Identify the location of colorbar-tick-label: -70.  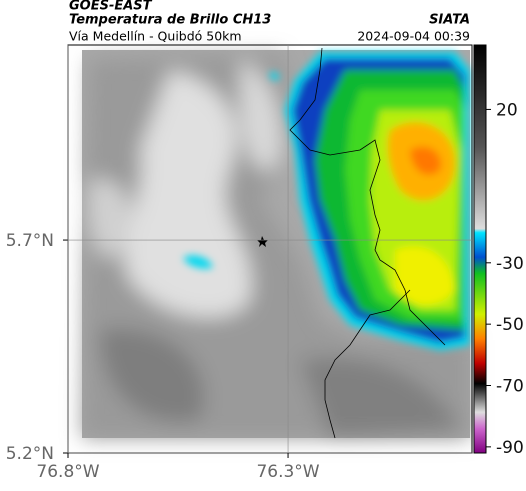
(510, 387).